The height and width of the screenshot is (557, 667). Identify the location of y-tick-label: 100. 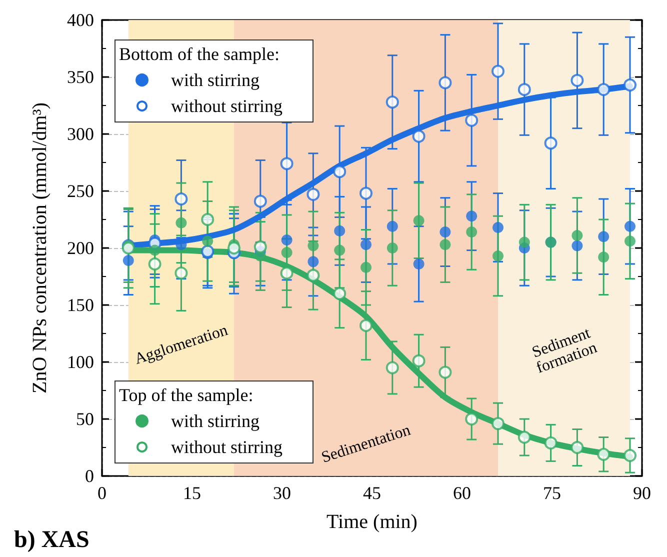
(80, 362).